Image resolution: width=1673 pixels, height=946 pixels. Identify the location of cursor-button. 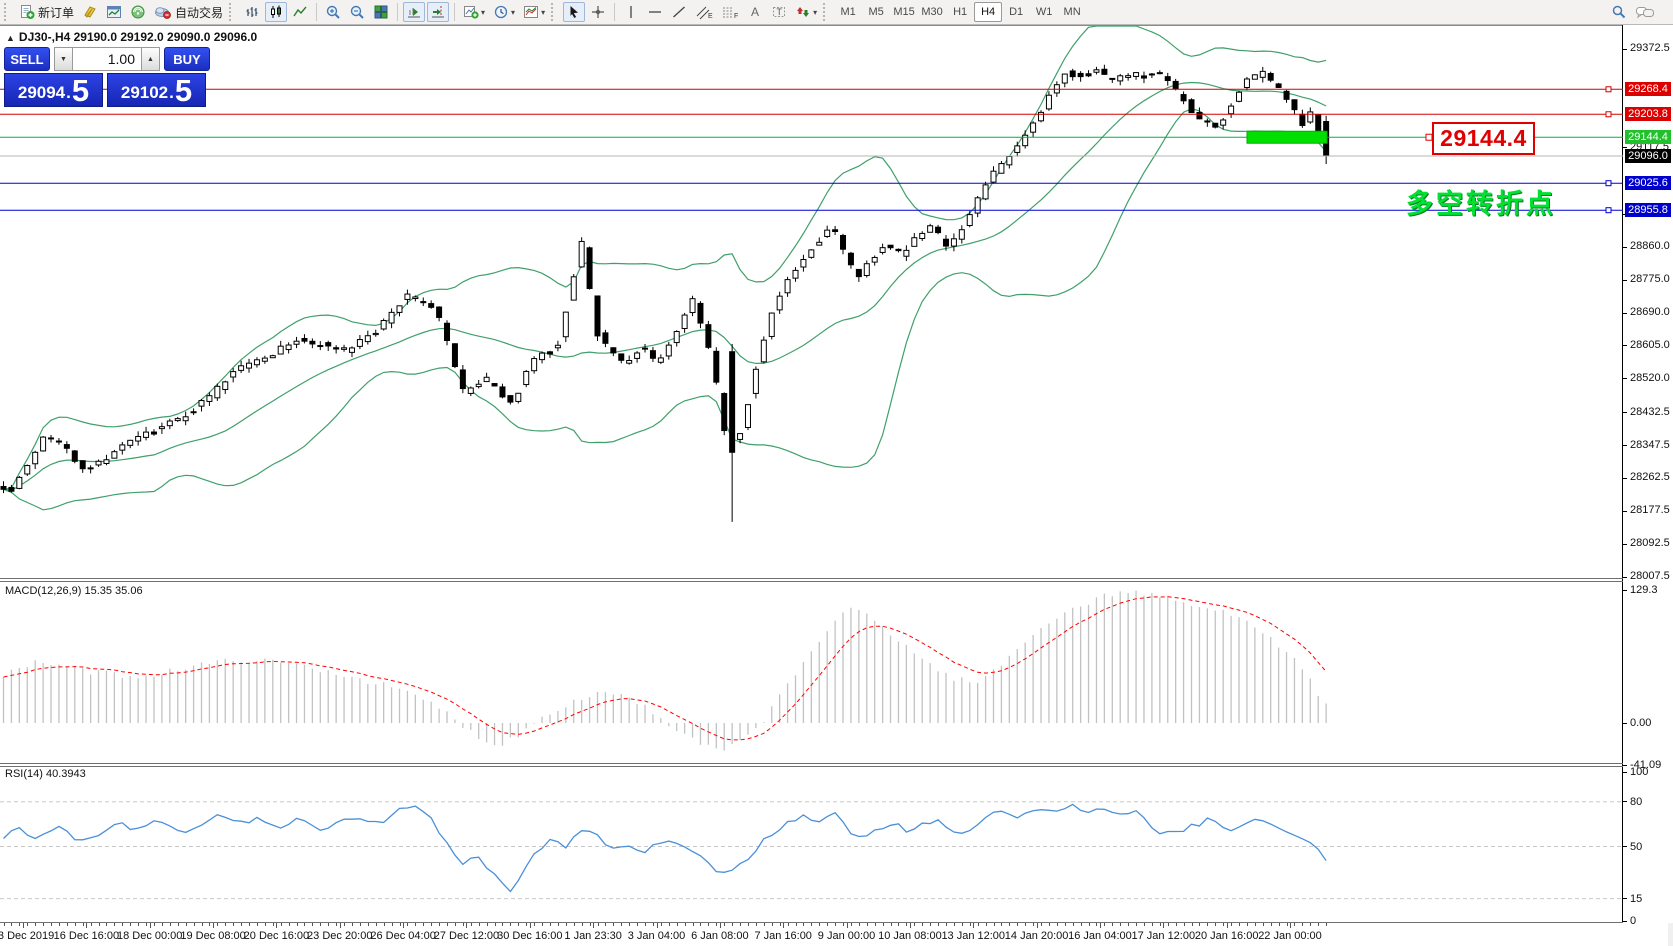
(574, 12).